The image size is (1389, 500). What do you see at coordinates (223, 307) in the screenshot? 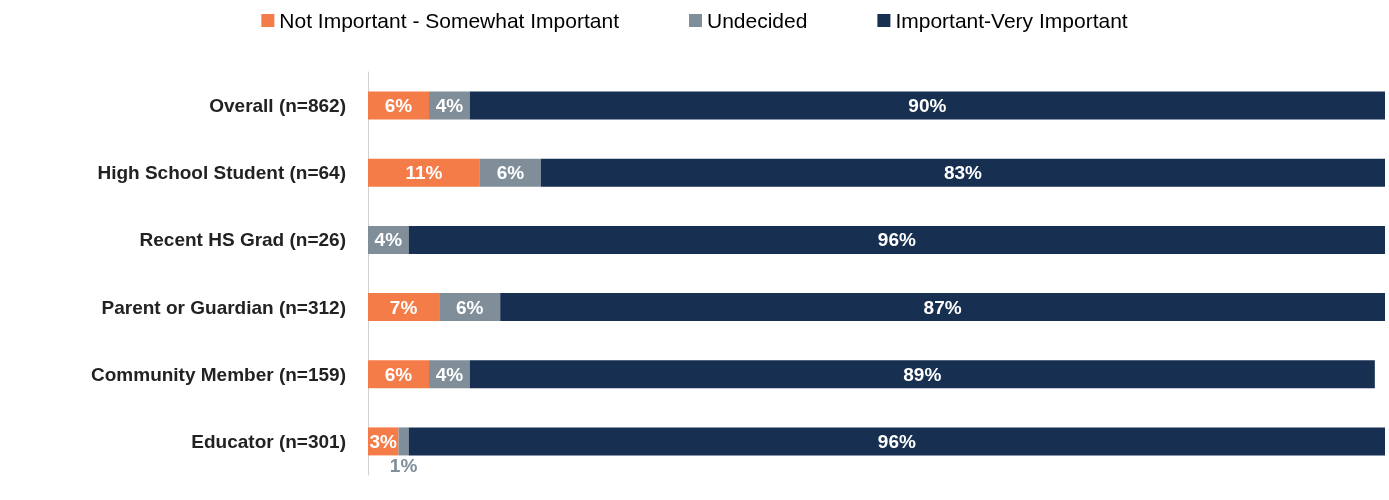
I see `y-tick-label: Parent or Guardian (n=312)` at bounding box center [223, 307].